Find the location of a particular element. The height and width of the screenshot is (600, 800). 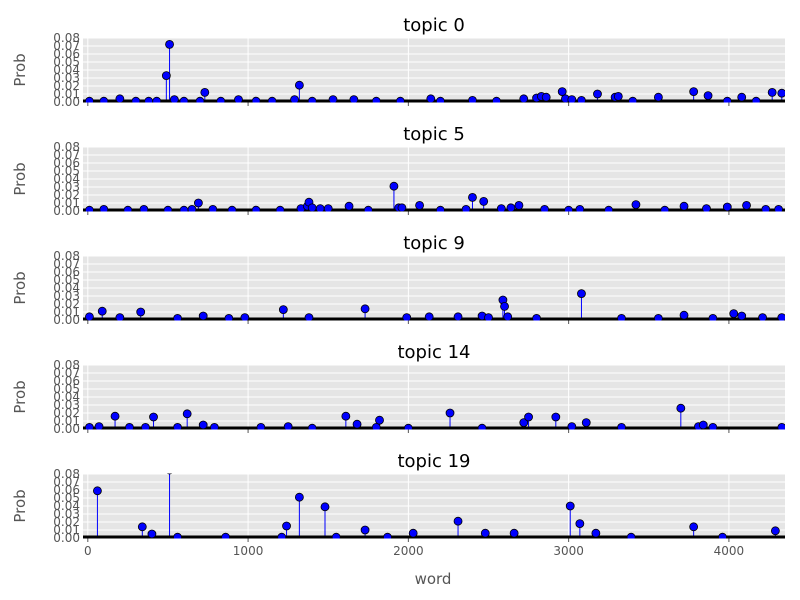

y-tick-label: 0.02 is located at coordinates (66, 304).